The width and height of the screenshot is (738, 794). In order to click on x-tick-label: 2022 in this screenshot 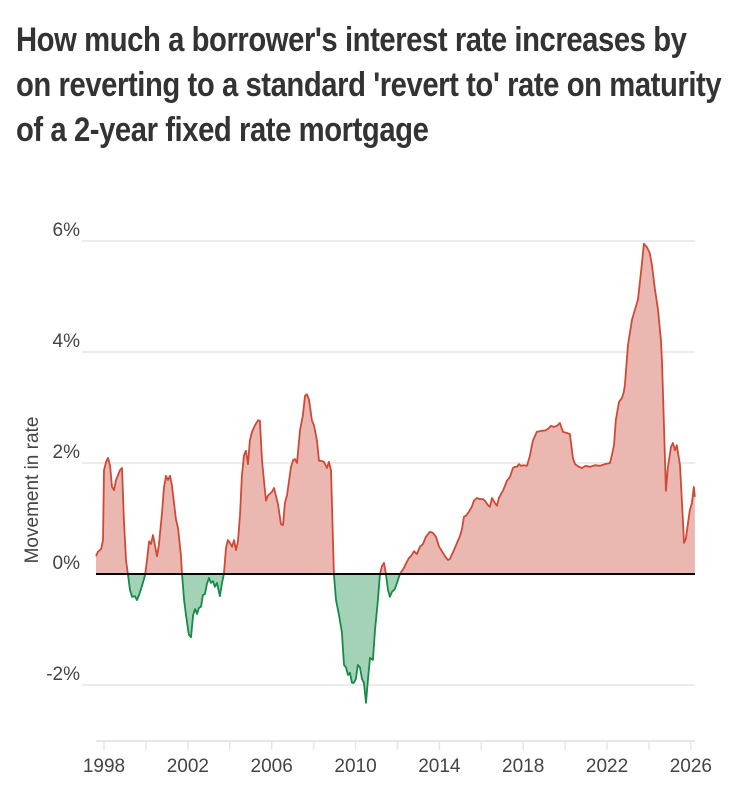, I will do `click(607, 766)`.